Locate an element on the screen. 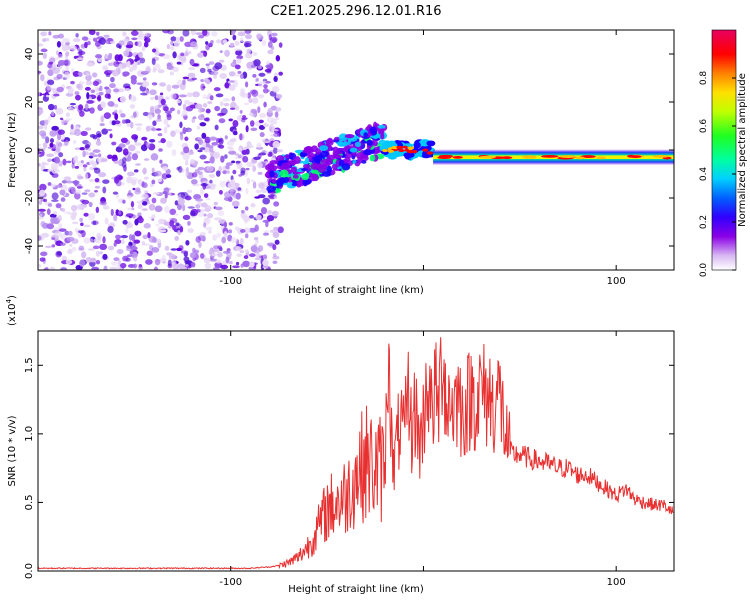  spectrogram-xtick-label: 100 is located at coordinates (616, 281).